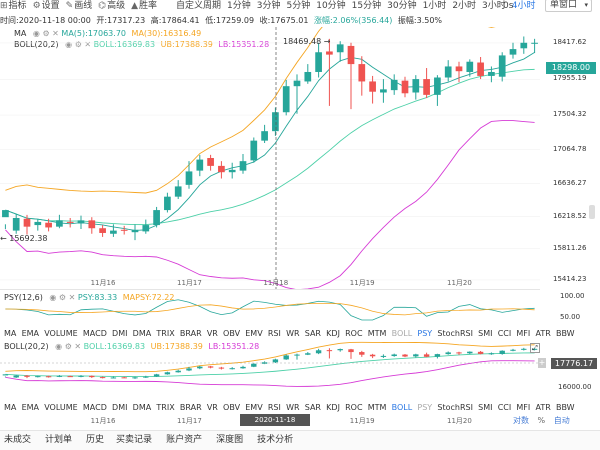 This screenshot has width=600, height=450. I want to click on tool-draw-line-button: ✎画线, so click(79, 6).